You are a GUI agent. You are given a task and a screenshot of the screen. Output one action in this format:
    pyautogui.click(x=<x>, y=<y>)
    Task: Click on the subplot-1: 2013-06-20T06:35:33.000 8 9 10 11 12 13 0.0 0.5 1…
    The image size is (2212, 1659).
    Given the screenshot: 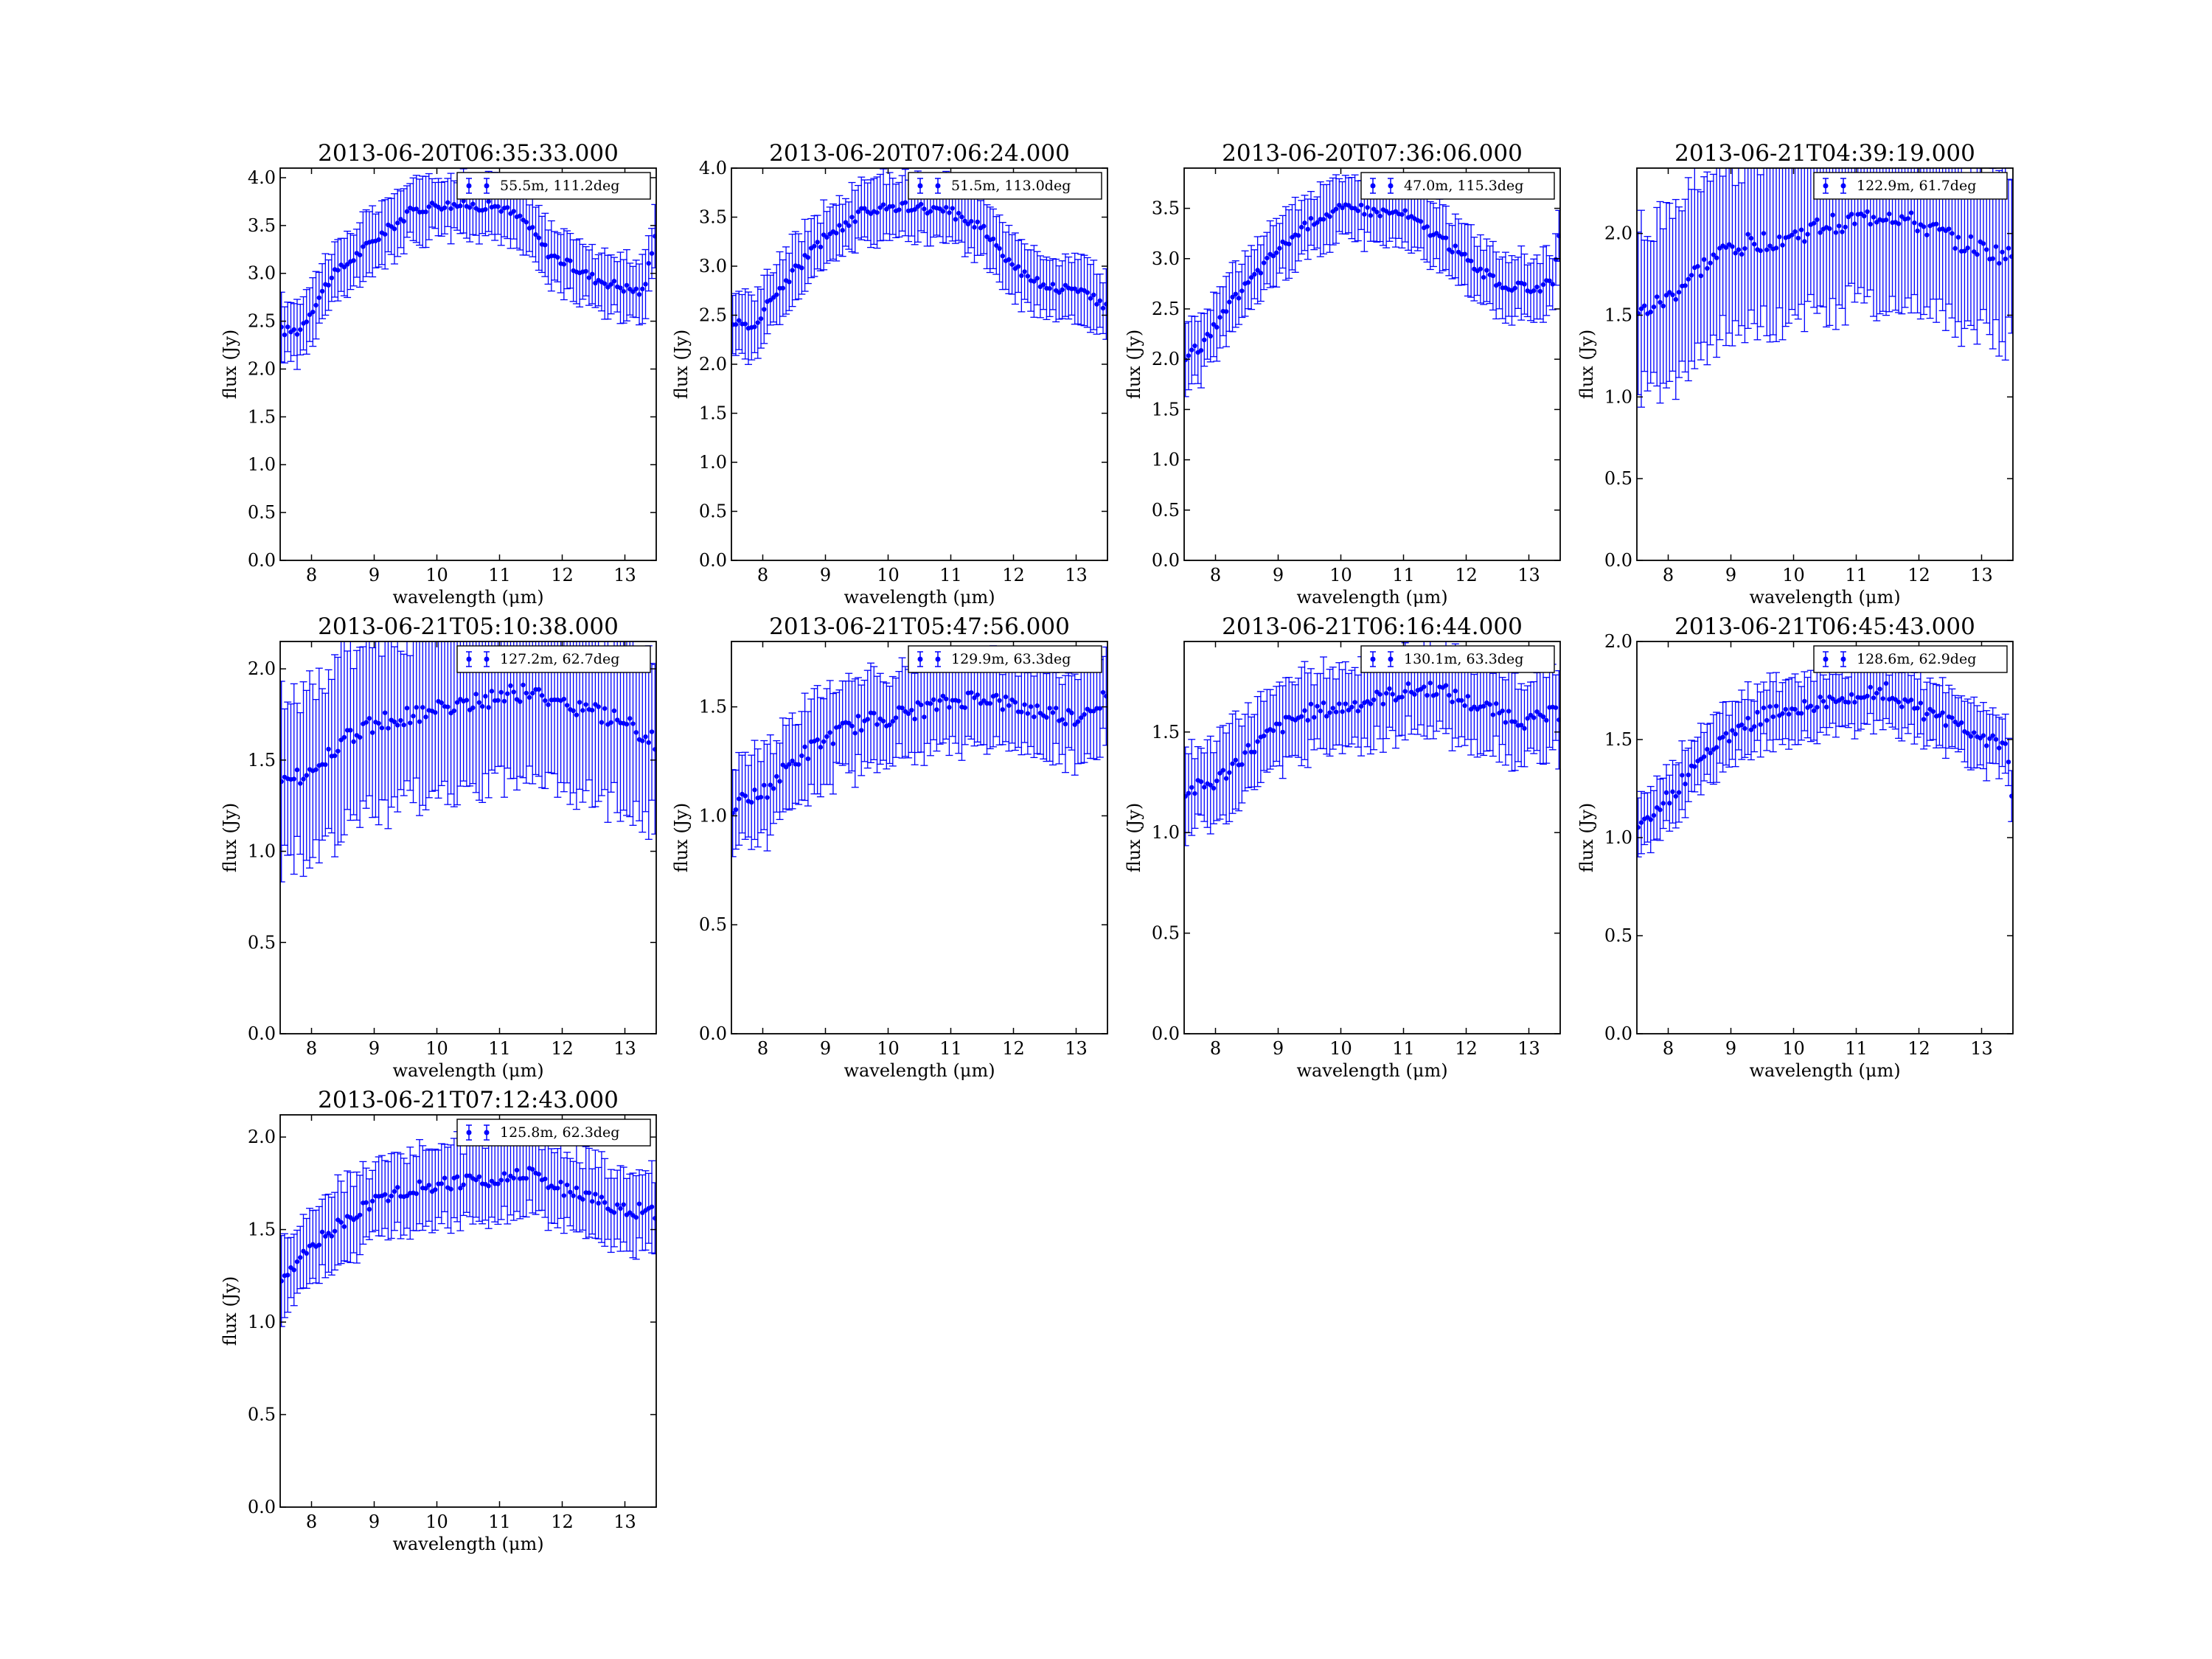 What is the action you would take?
    pyautogui.click(x=438, y=374)
    